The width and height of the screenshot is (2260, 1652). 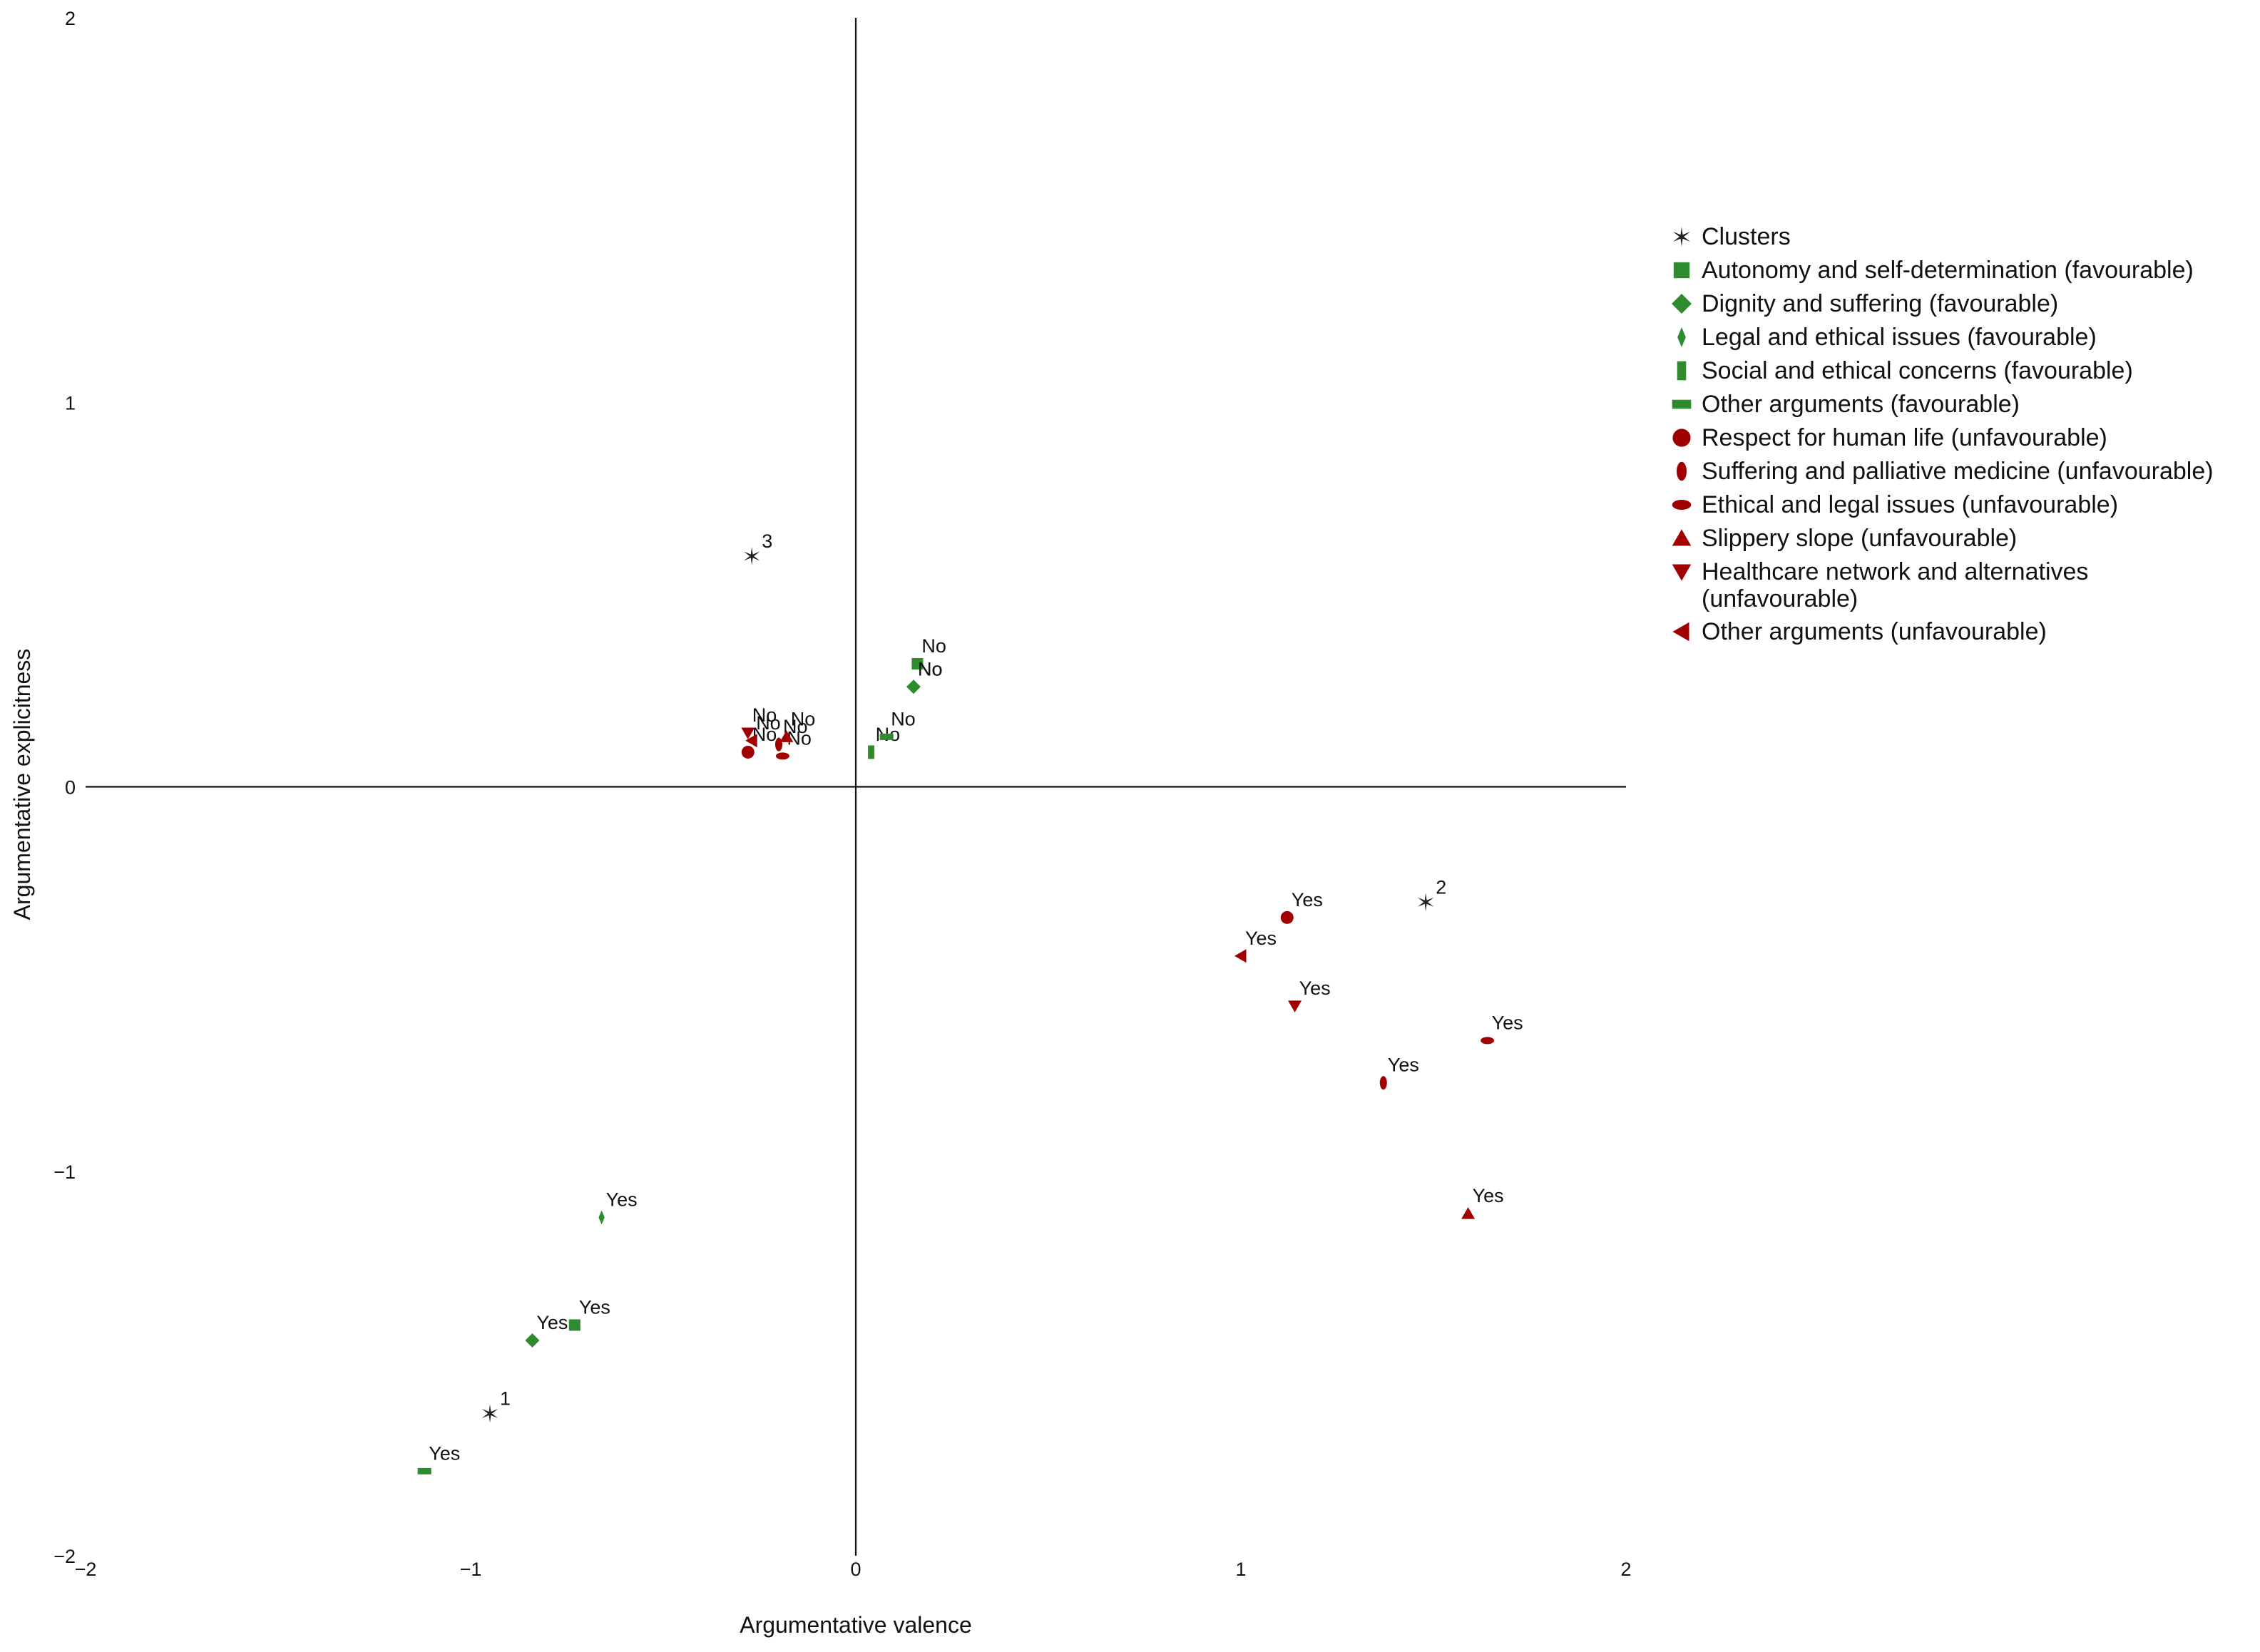 I want to click on x-tick-label: −1, so click(x=471, y=1569).